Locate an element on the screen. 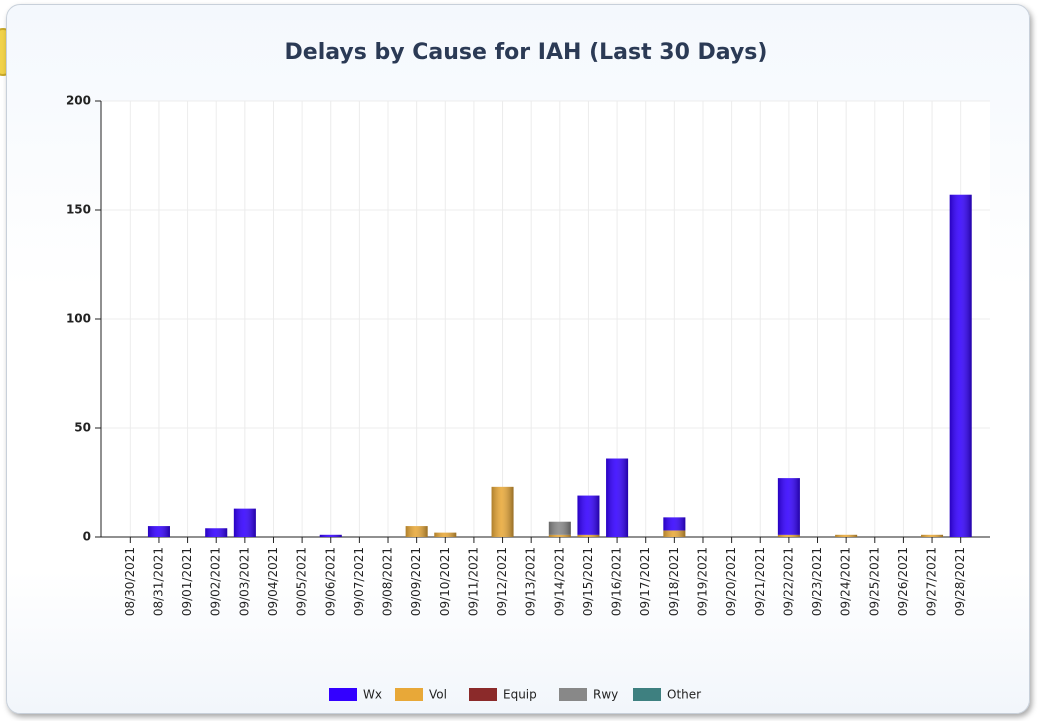 This screenshot has height=721, width=1038. legend-label: Rwy is located at coordinates (605, 695).